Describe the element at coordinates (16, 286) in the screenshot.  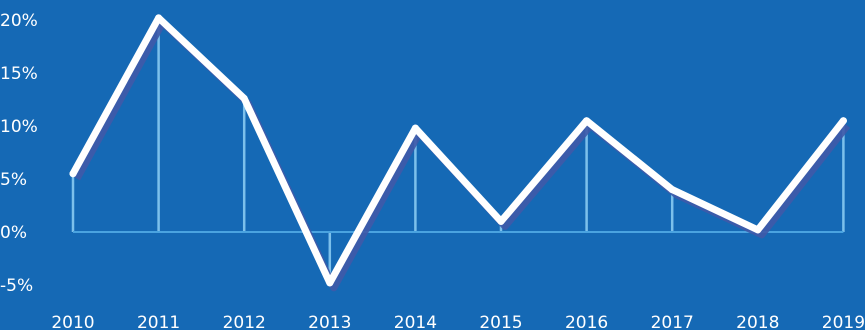
I see `y-tick-label: -5%` at that location.